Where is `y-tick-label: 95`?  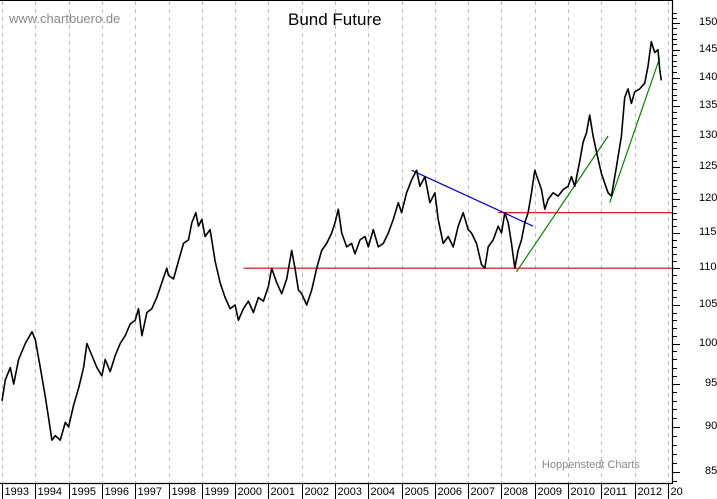 y-tick-label: 95 is located at coordinates (711, 383).